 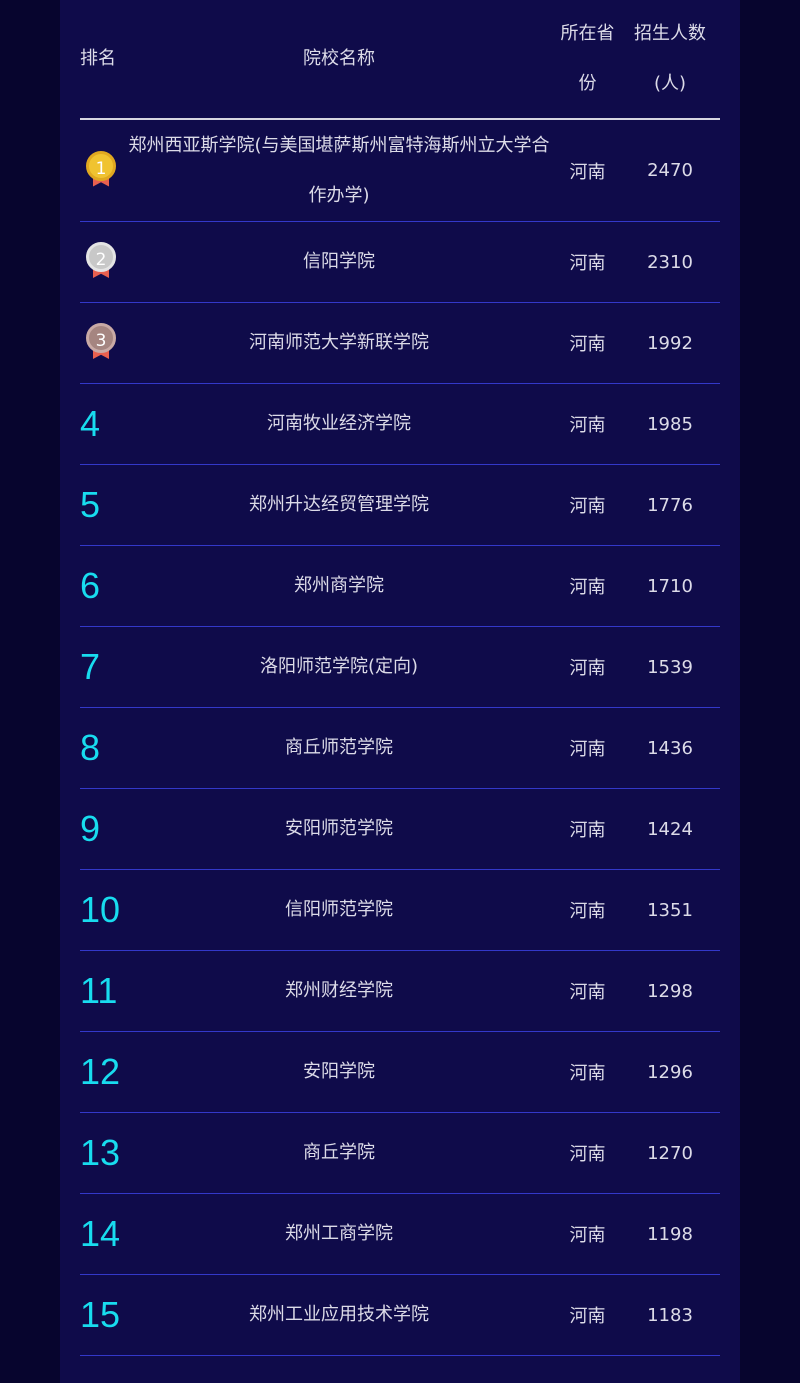 I want to click on table-row: 15 郑州工业应用技术学院 河南 1183, so click(x=400, y=1315).